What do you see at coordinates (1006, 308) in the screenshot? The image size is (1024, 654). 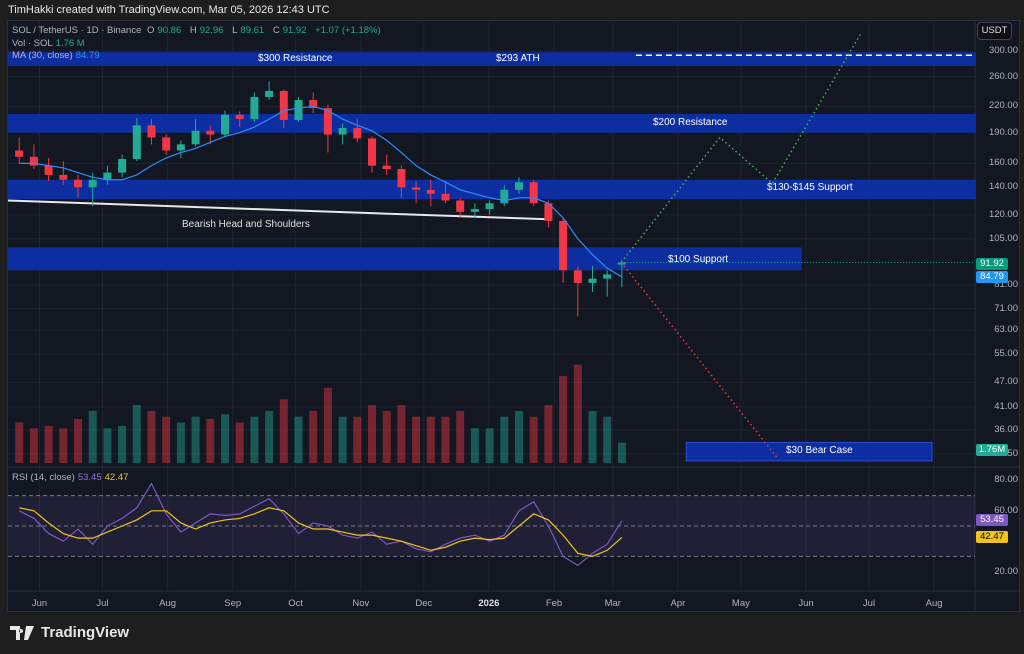 I see `price-tick: 71.00` at bounding box center [1006, 308].